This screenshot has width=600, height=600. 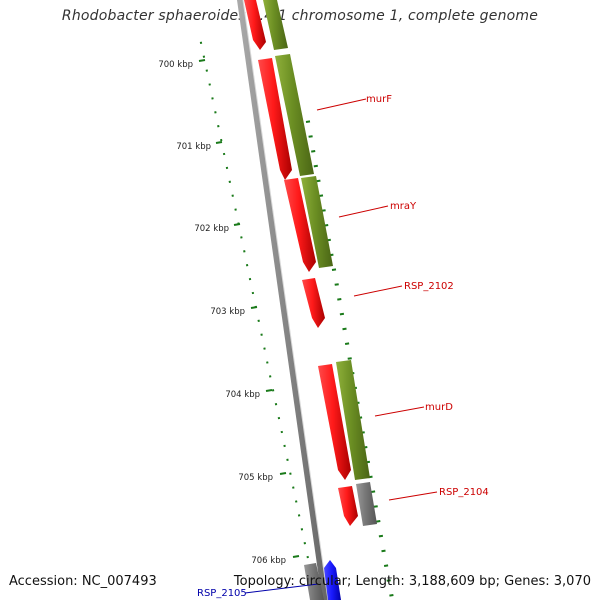 What do you see at coordinates (300, 225) in the screenshot?
I see `gene-arrow-mraY` at bounding box center [300, 225].